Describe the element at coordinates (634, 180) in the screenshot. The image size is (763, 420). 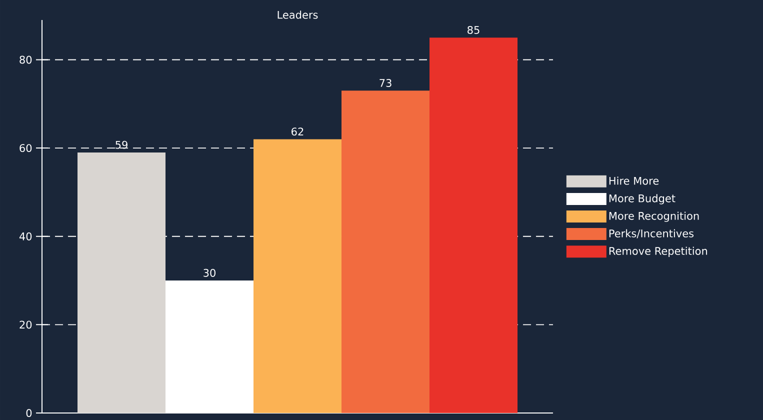
I see `legend-label: Hire More` at that location.